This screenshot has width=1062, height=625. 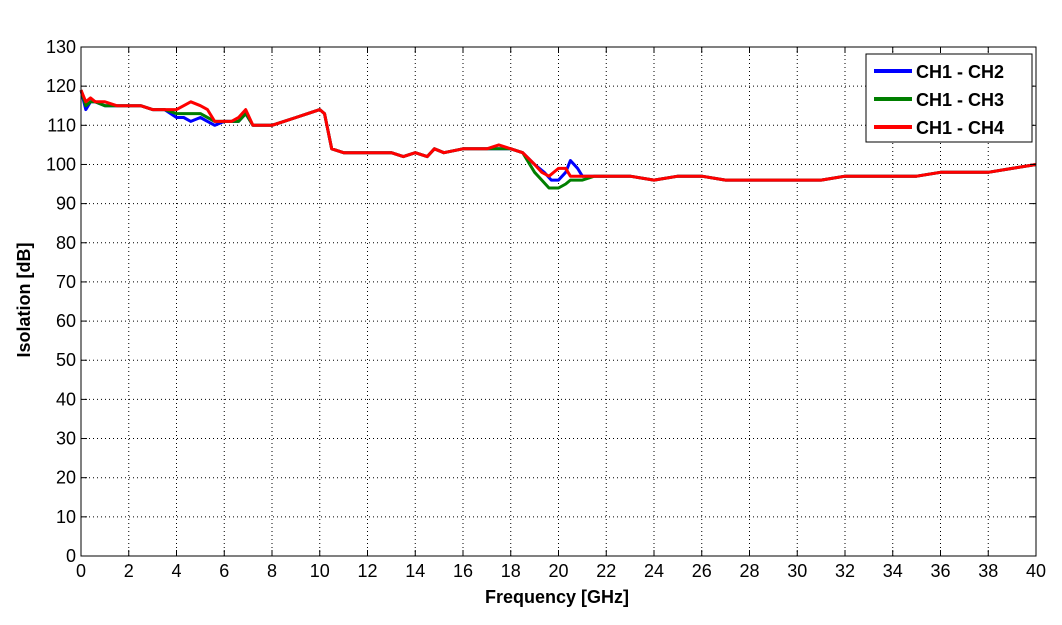 I want to click on y-tick-label: 10, so click(x=66, y=517).